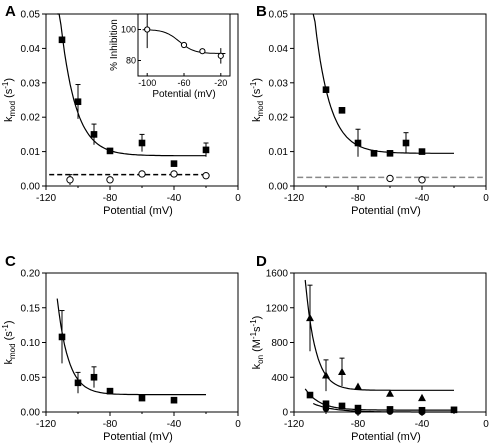 The image size is (500, 445). I want to click on y-tick-label: 0.04, so click(31, 49).